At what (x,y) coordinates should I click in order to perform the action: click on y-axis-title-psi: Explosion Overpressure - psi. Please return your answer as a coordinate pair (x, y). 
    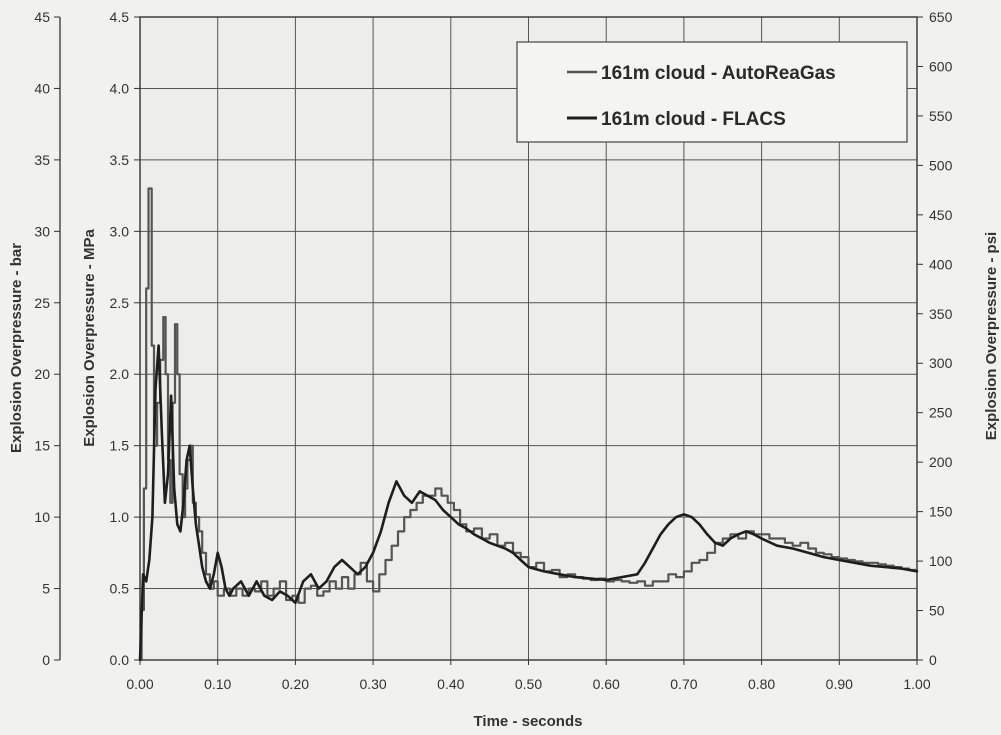
    Looking at the image, I should click on (991, 336).